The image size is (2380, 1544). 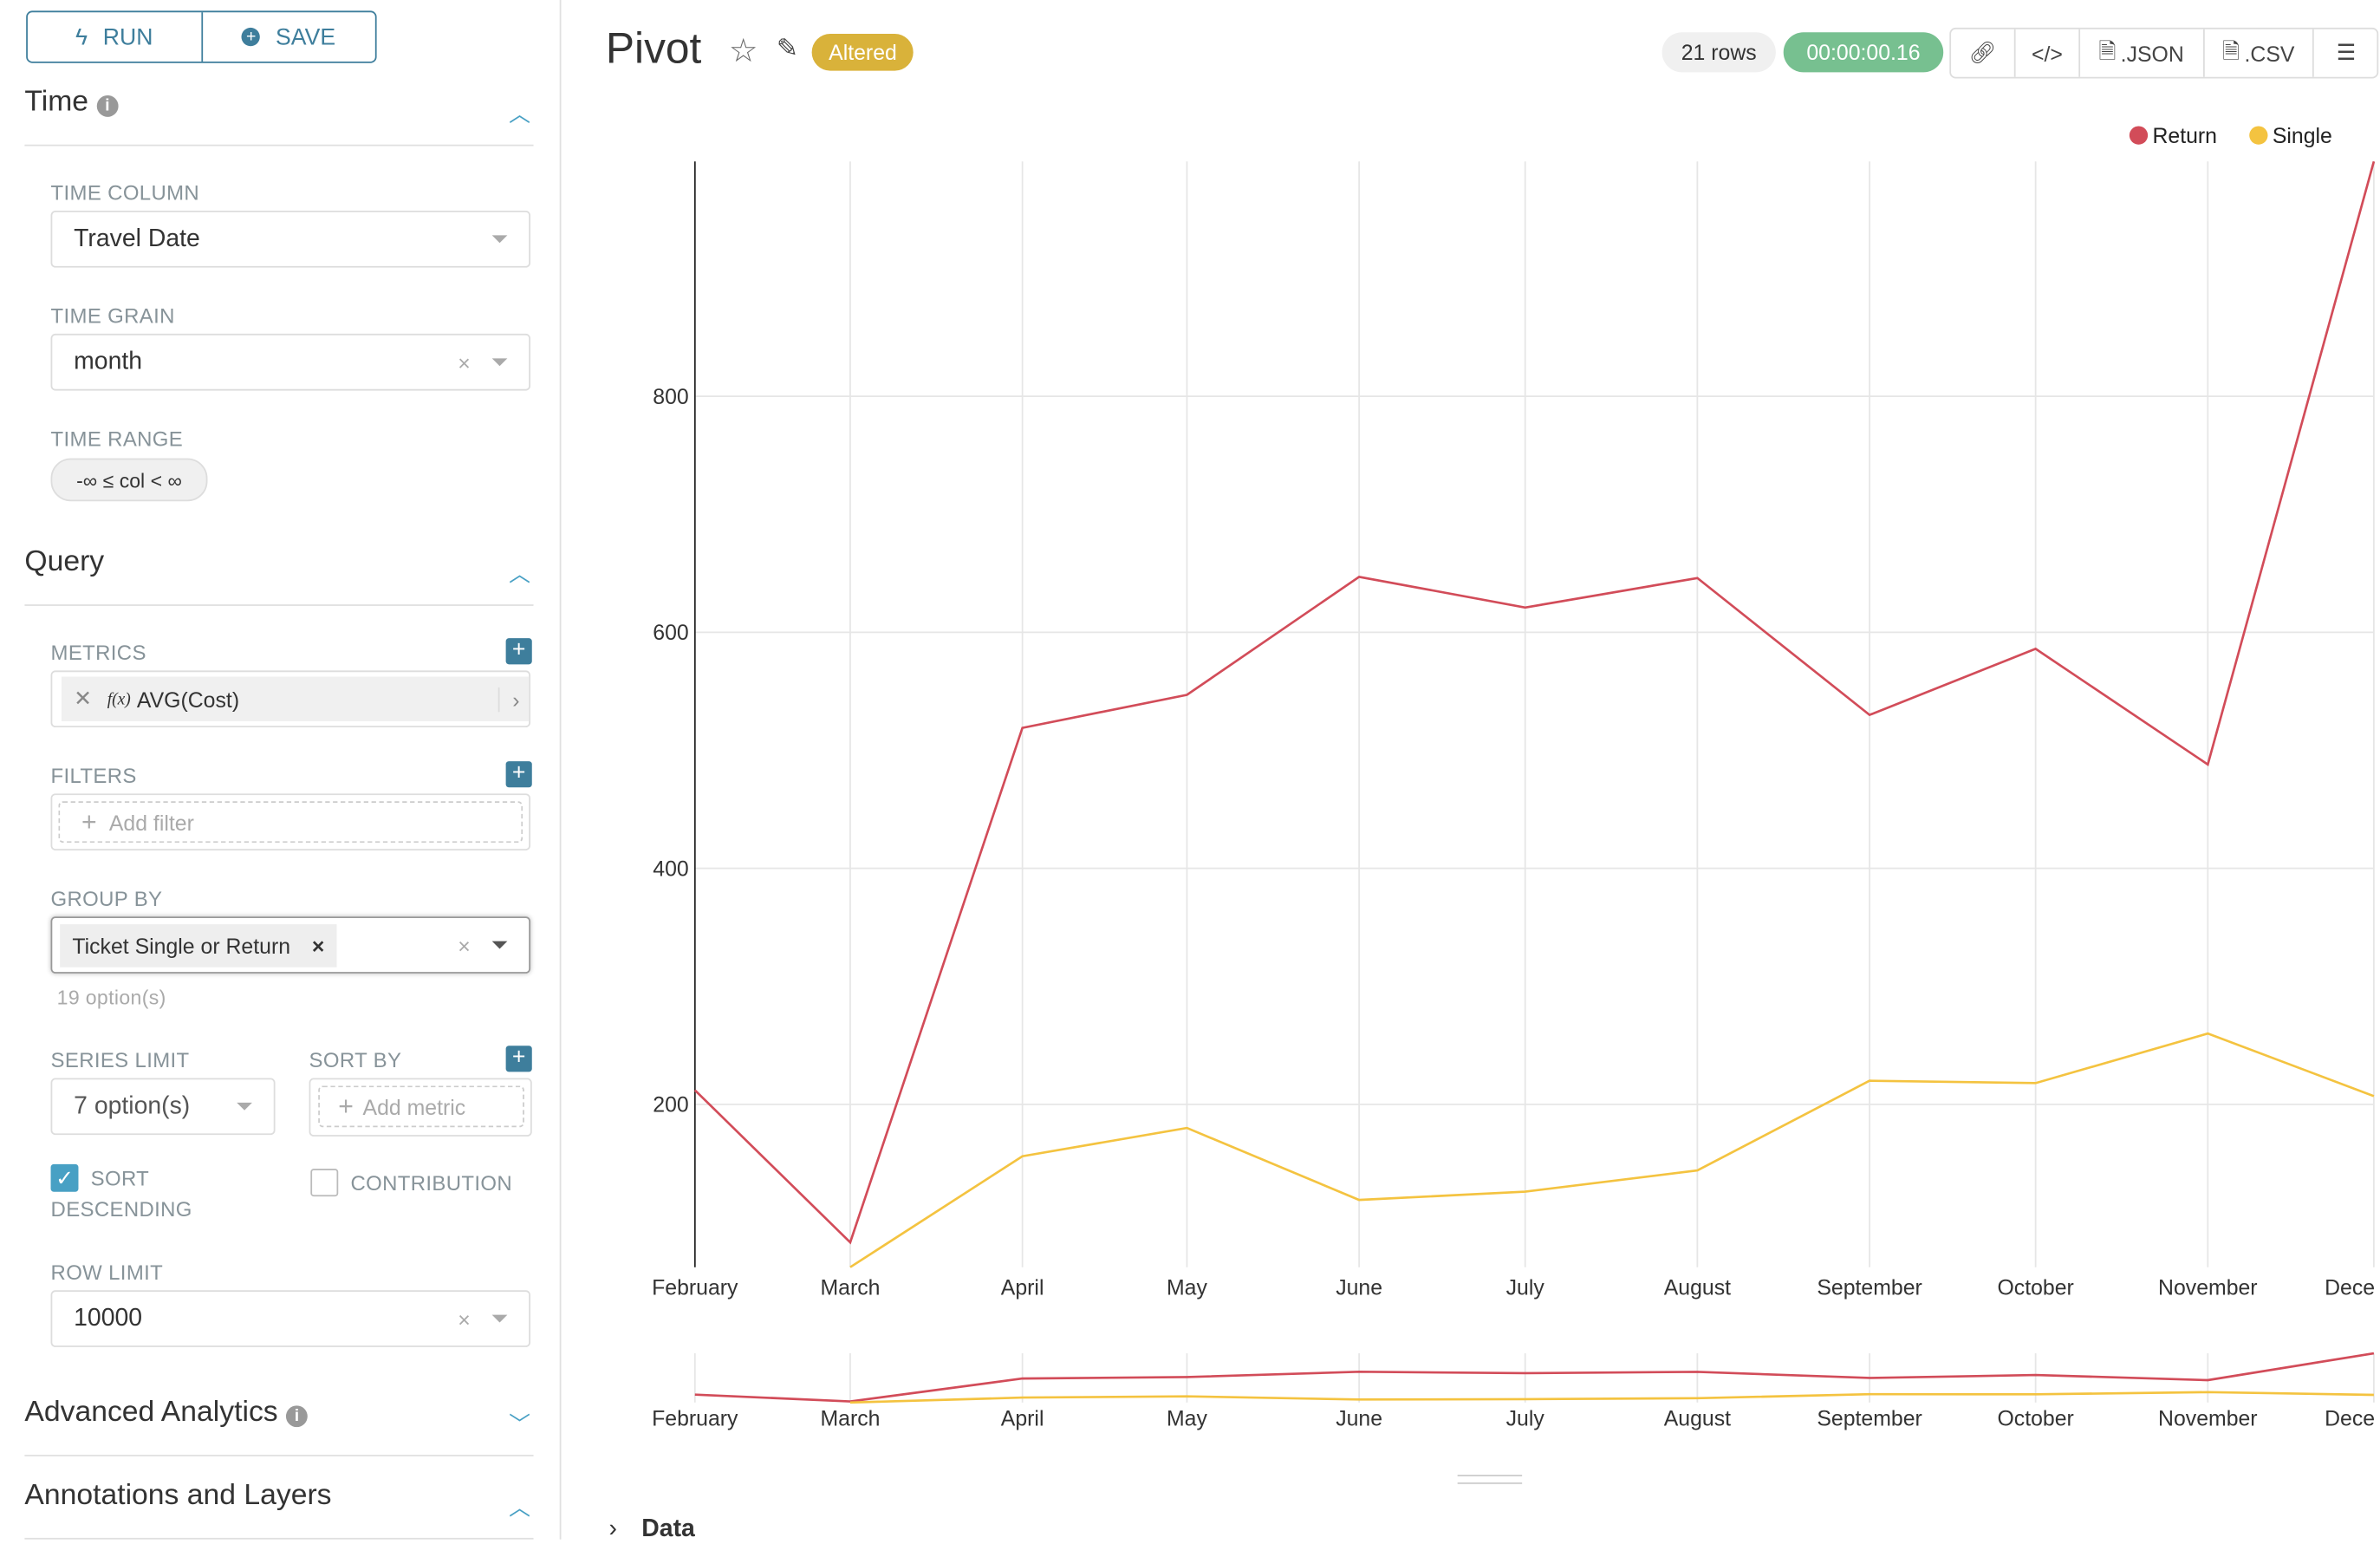 I want to click on legend-label: Single, so click(x=2302, y=137).